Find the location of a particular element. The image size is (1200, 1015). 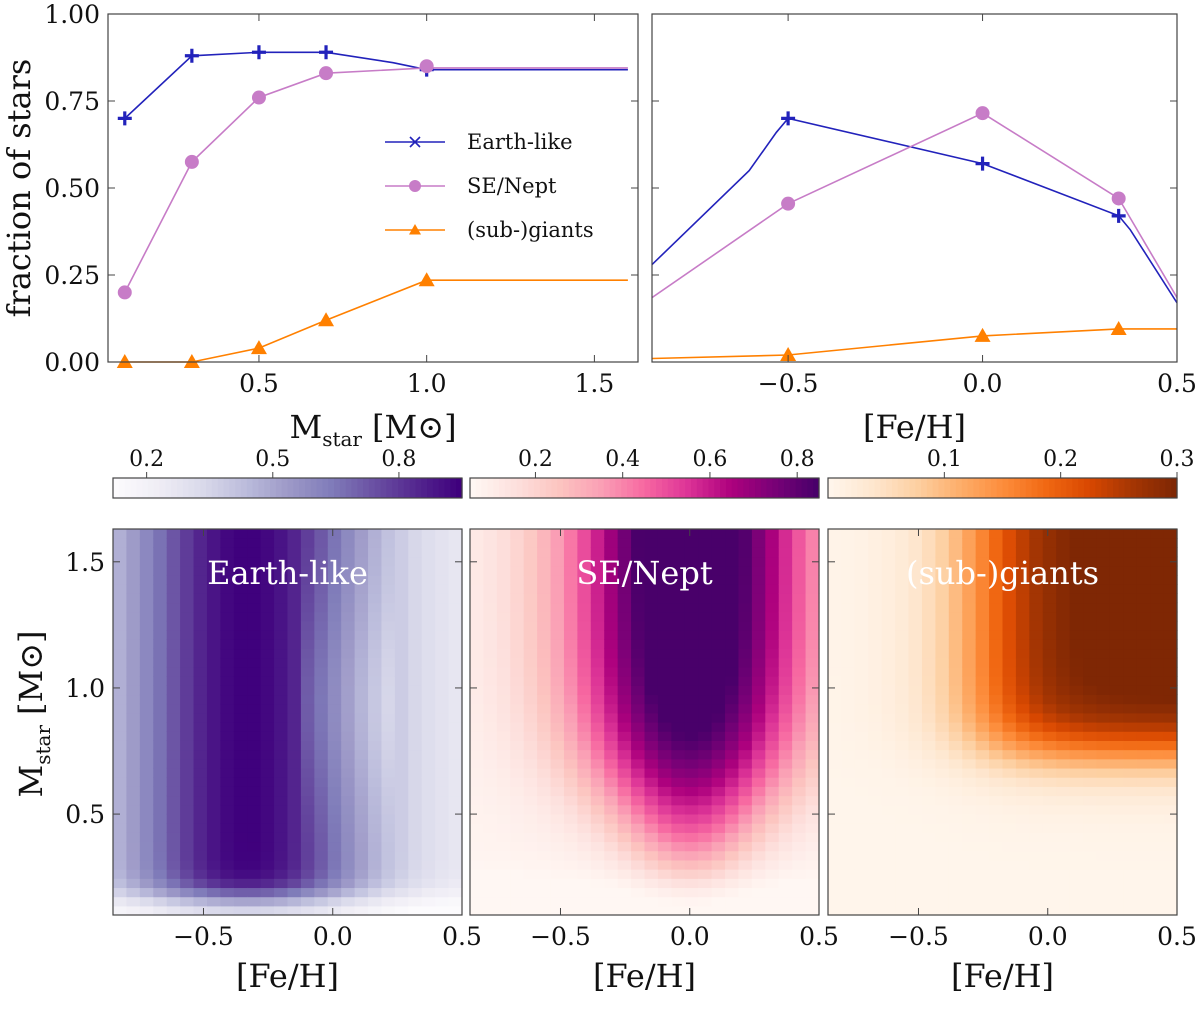

x-tick-label: 1.0 is located at coordinates (427, 383).